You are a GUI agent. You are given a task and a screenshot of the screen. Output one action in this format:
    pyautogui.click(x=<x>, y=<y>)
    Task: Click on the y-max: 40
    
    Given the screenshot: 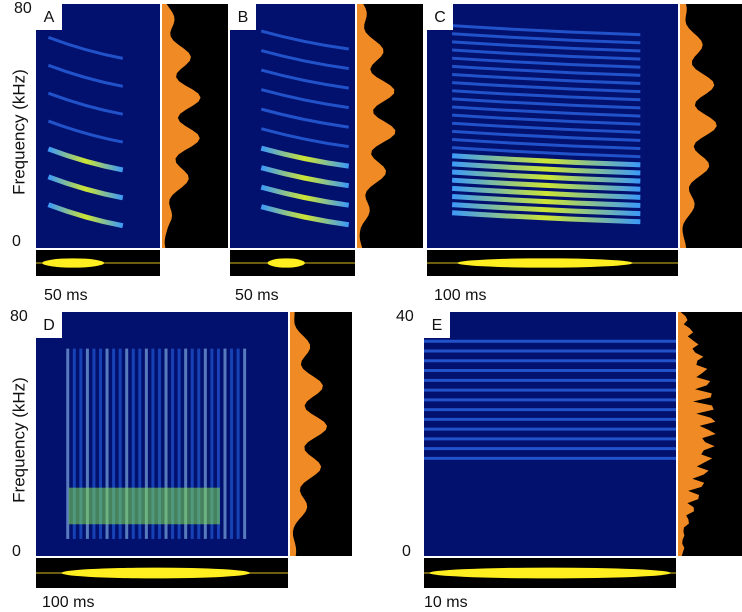 What is the action you would take?
    pyautogui.click(x=405, y=316)
    